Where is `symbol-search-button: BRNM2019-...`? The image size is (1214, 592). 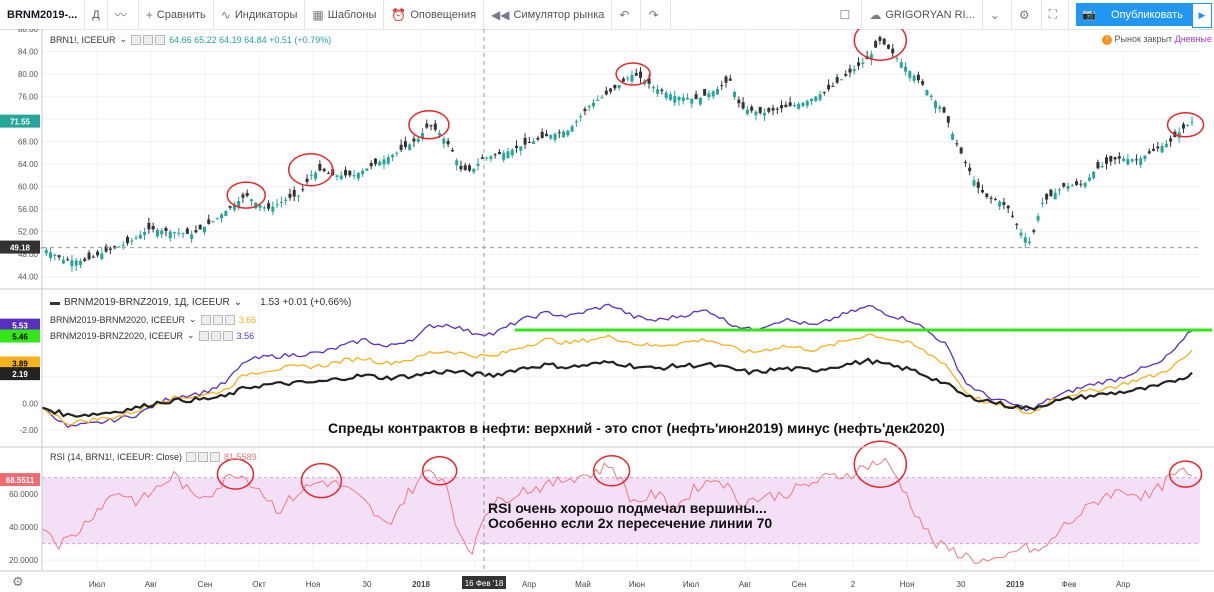 symbol-search-button: BRNM2019-... is located at coordinates (43, 14).